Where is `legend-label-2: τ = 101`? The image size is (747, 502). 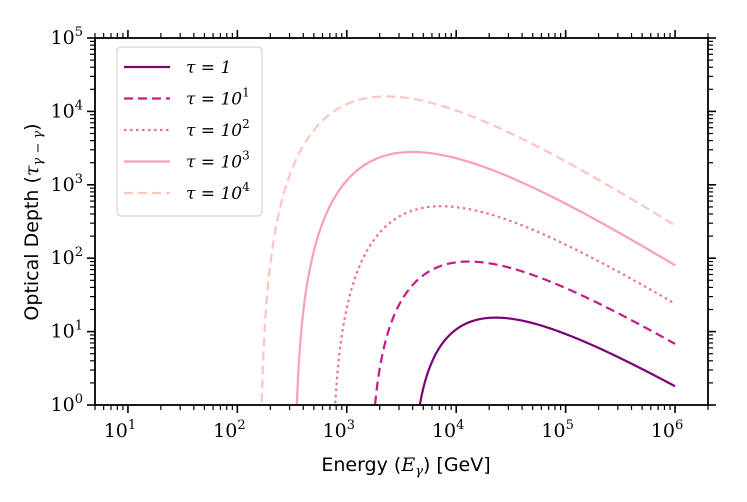
legend-label-2: τ = 101 is located at coordinates (218, 98).